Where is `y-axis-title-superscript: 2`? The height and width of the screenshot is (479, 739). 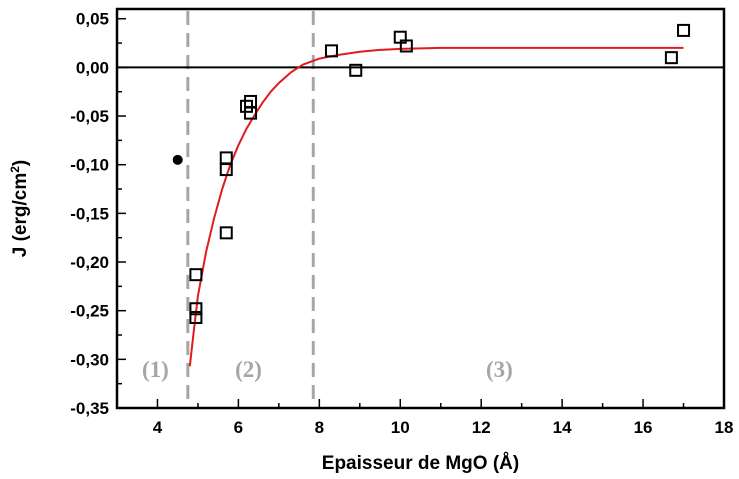 y-axis-title-superscript: 2 is located at coordinates (15, 169).